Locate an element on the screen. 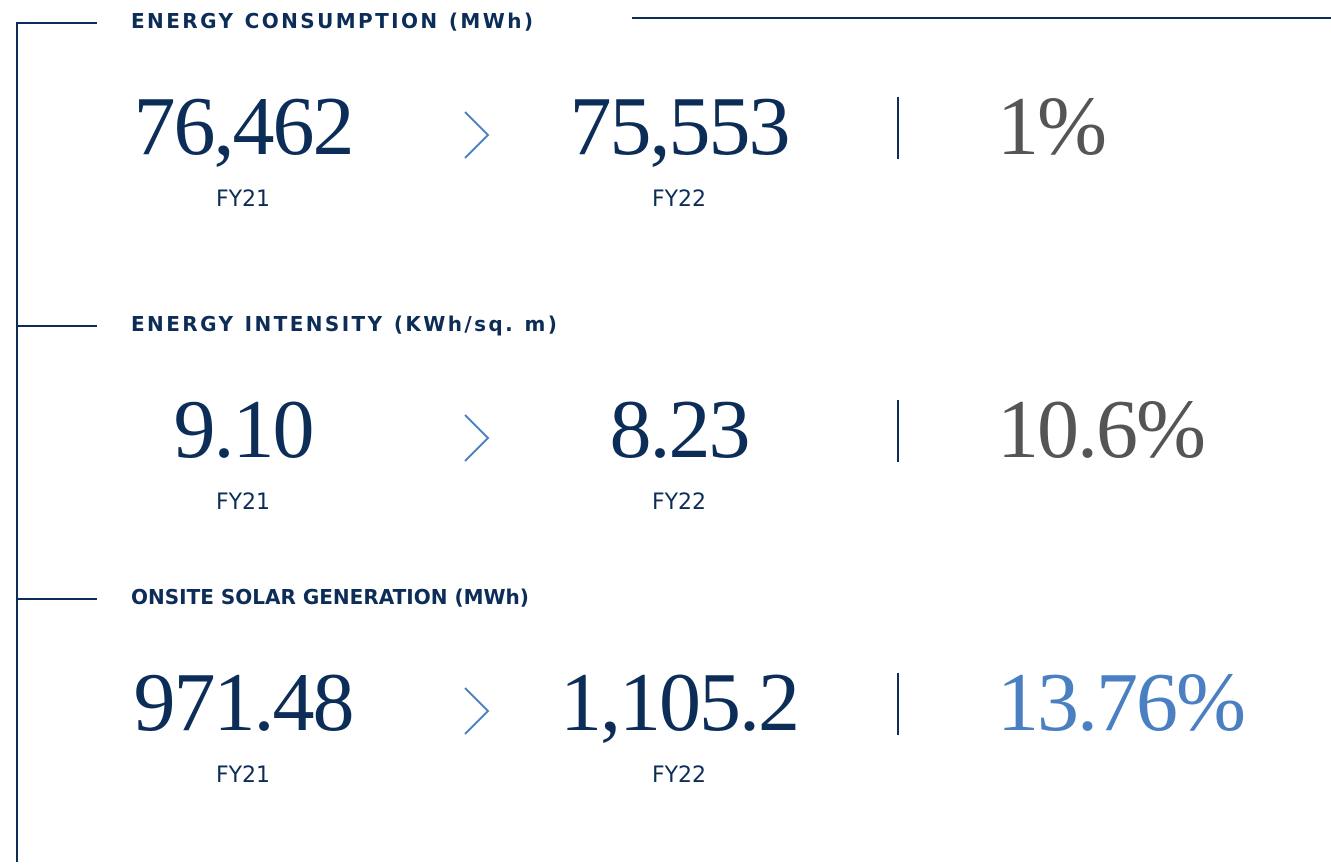 Image resolution: width=1331 pixels, height=868 pixels. to-value: 75,553 is located at coordinates (680, 126).